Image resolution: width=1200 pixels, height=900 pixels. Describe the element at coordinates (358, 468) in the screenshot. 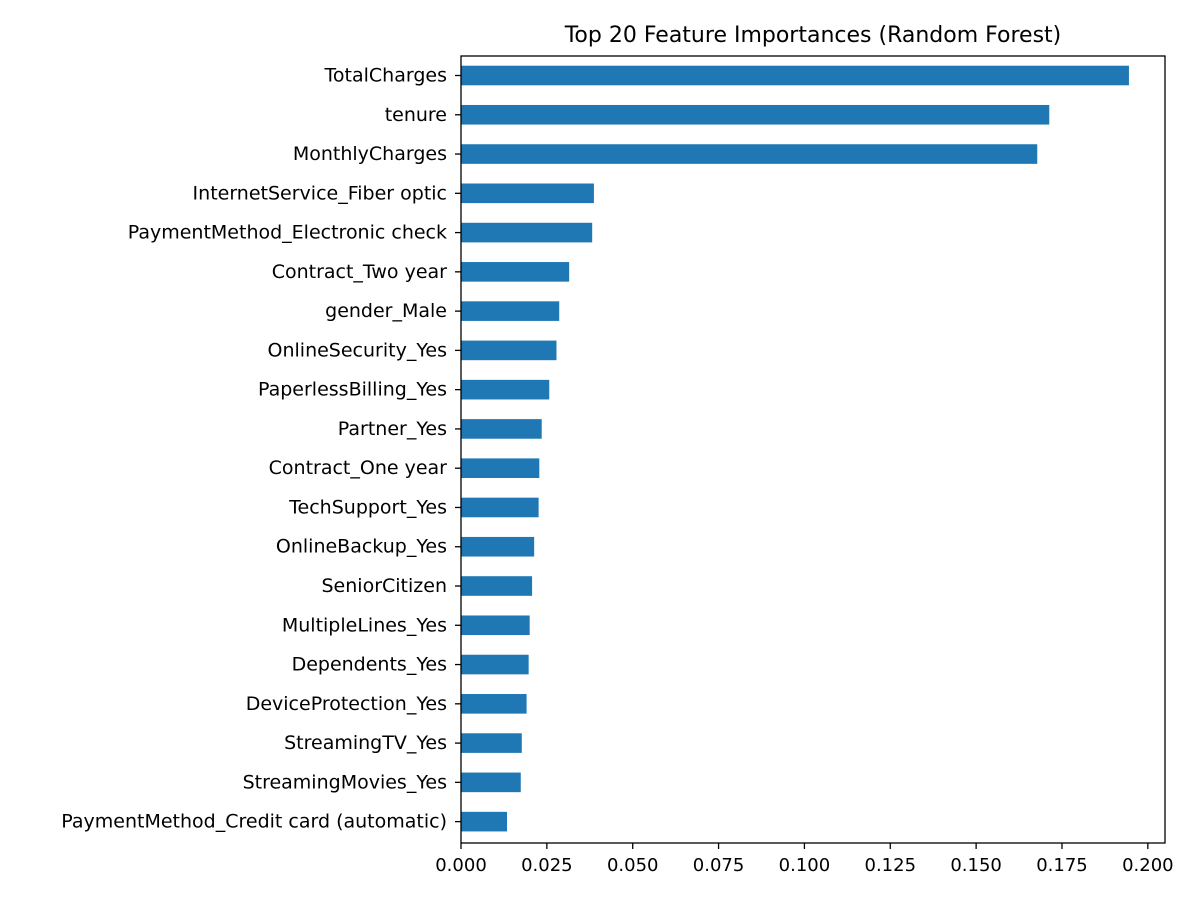

I see `category-label-10: Contract_One year` at that location.